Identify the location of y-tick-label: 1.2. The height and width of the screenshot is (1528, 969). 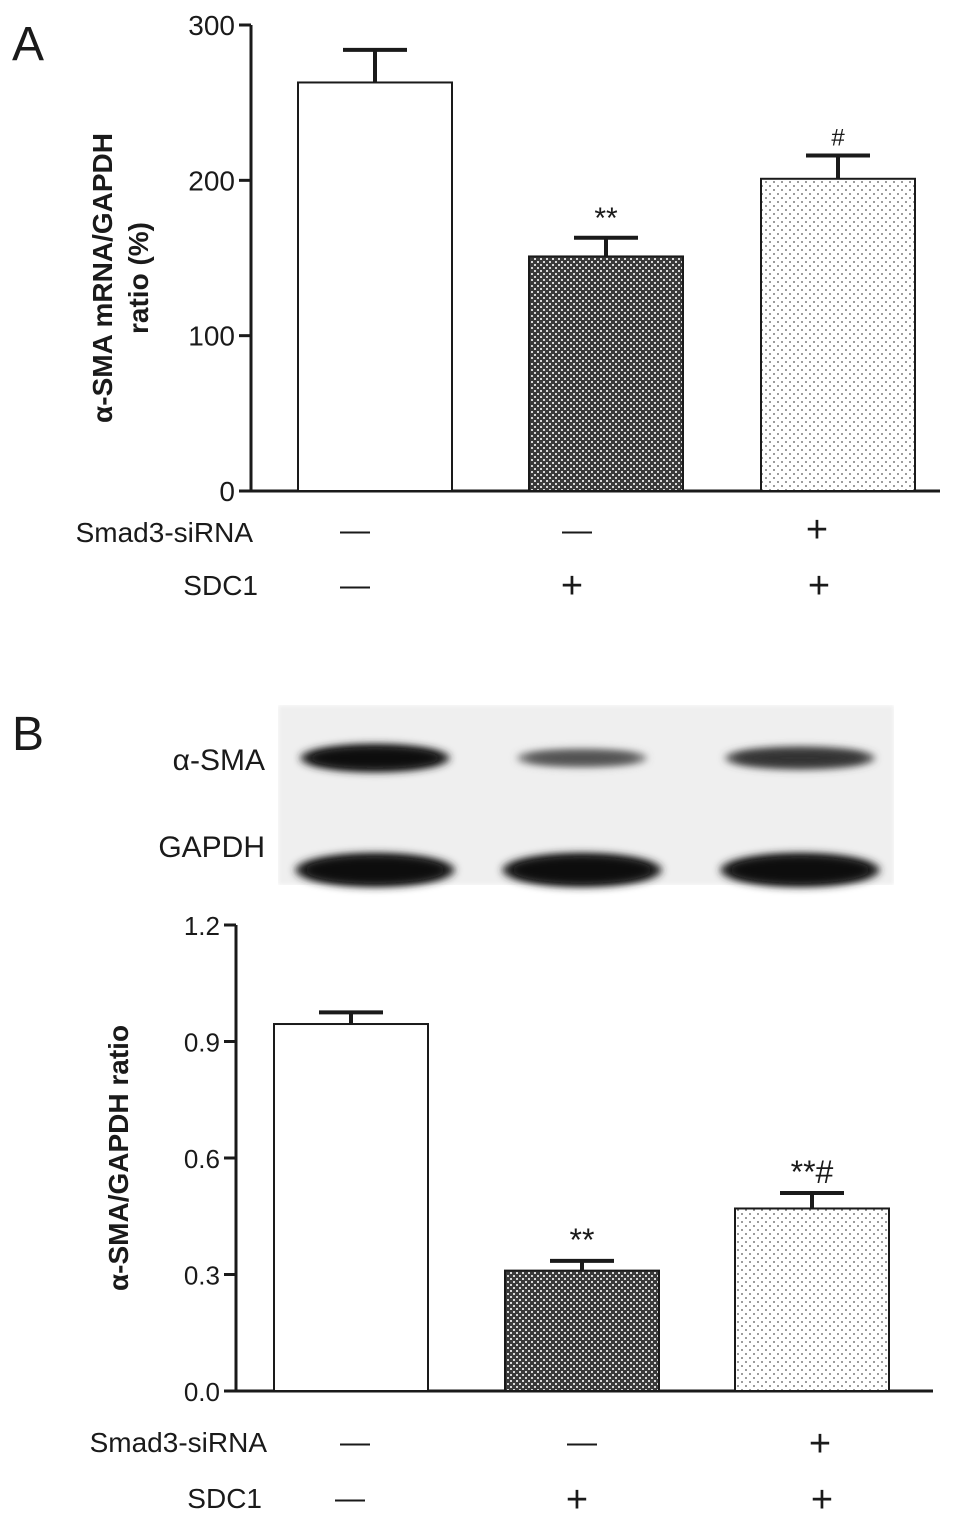
(202, 926).